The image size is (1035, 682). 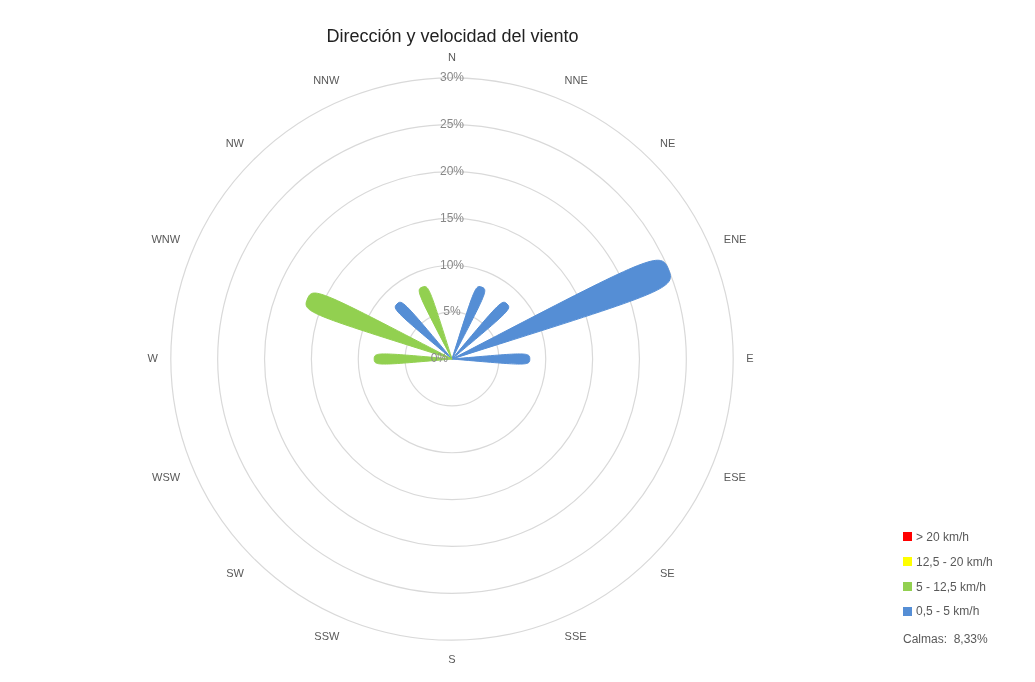 What do you see at coordinates (327, 79) in the screenshot?
I see `spoke-label: NNW` at bounding box center [327, 79].